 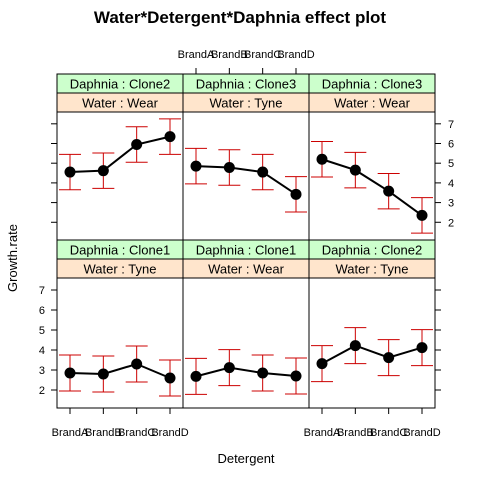 What do you see at coordinates (245, 458) in the screenshot?
I see `x-axis-label: Detergent` at bounding box center [245, 458].